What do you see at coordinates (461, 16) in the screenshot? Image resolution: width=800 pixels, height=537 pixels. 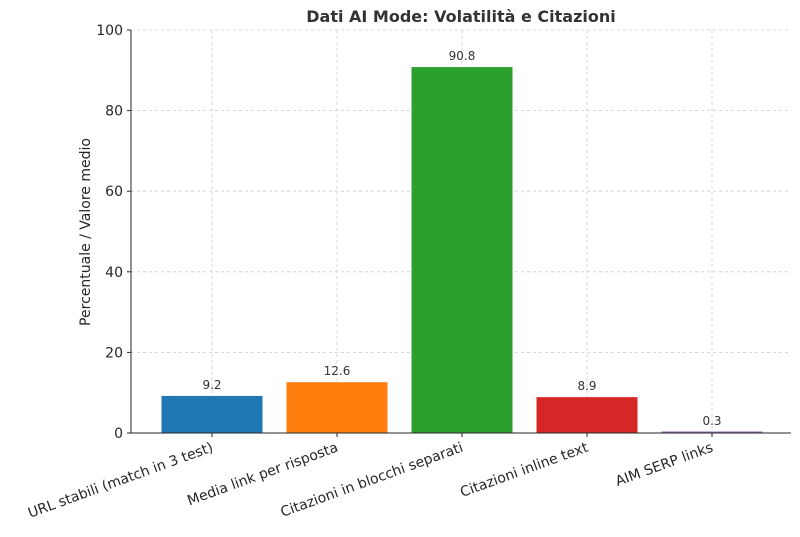 I see `chart-title: Dati AI Mode: Volatilità e Citazioni` at bounding box center [461, 16].